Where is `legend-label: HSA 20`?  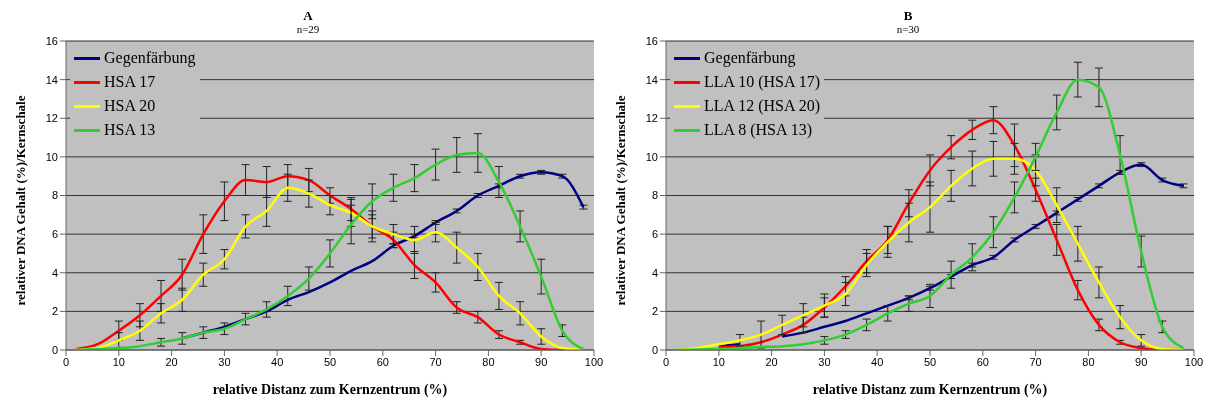 legend-label: HSA 20 is located at coordinates (130, 106).